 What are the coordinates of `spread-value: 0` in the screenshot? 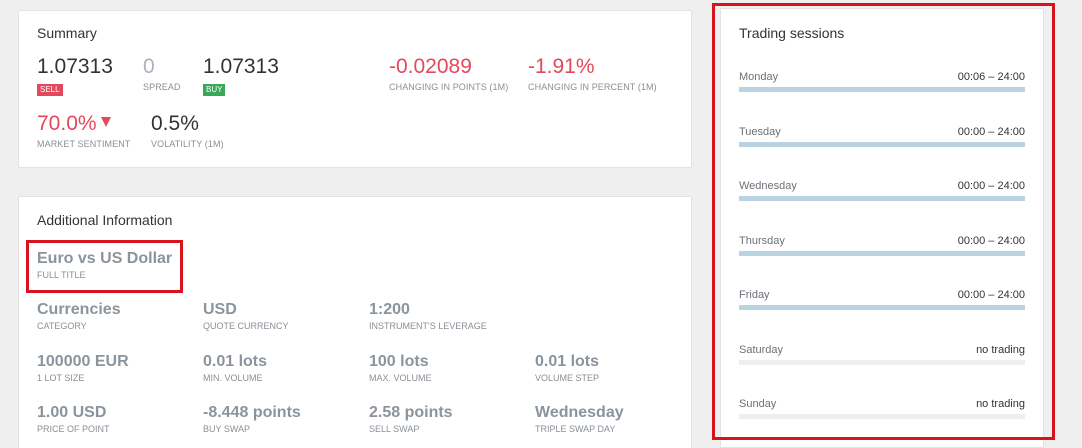 It's located at (149, 66).